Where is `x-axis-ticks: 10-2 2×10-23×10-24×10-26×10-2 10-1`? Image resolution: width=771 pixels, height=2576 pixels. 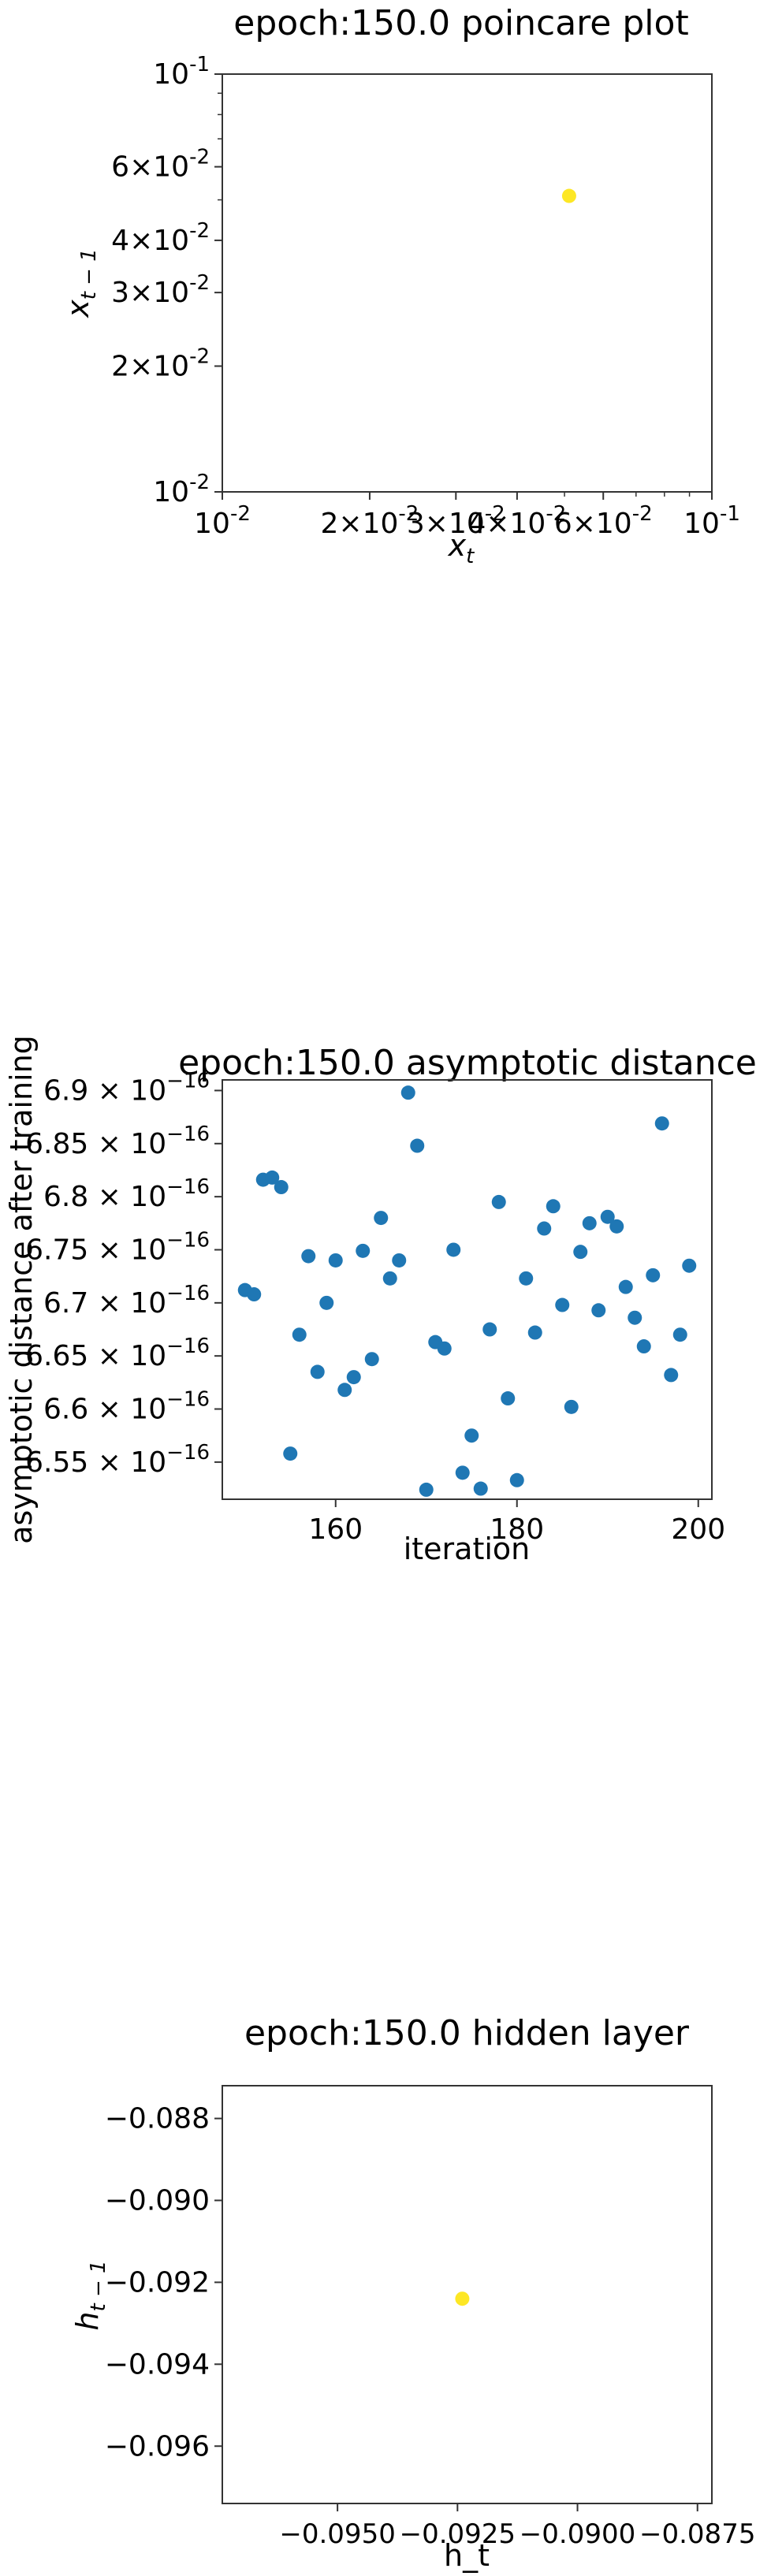
x-axis-ticks: 10-2 2×10-23×10-24×10-26×10-2 10-1 is located at coordinates (467, 516).